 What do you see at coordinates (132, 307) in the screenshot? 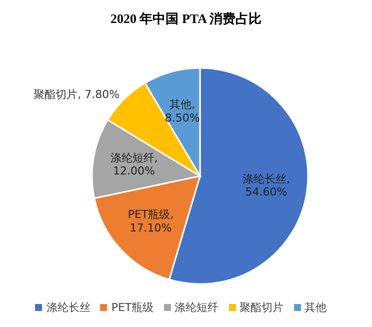
I see `legend-label: PET瓶级` at bounding box center [132, 307].